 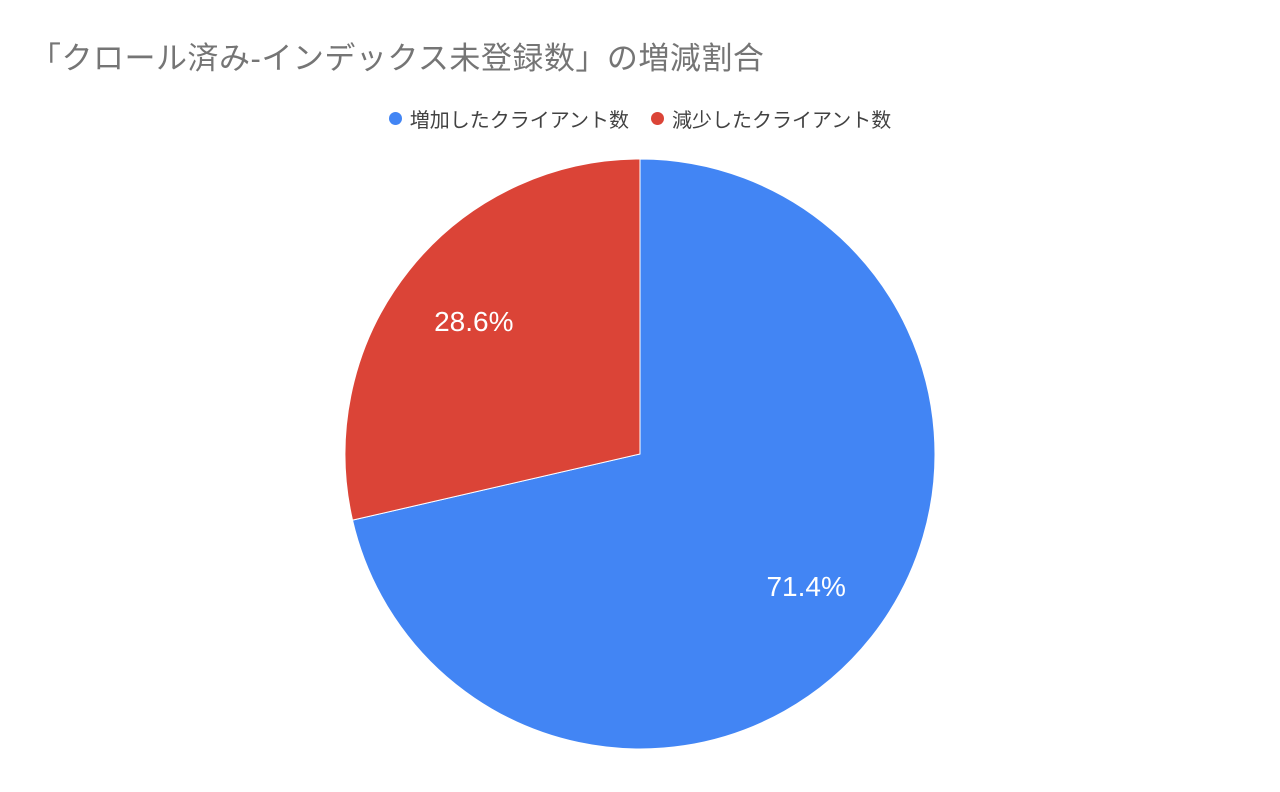 What do you see at coordinates (640, 118) in the screenshot?
I see `chart-legend: 増加したクライアント数 減少したクライアント数` at bounding box center [640, 118].